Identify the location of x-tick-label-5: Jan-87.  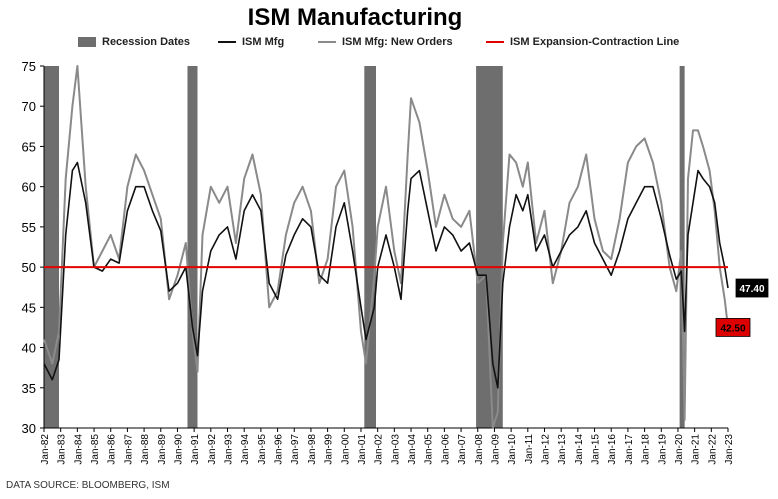
(128, 449).